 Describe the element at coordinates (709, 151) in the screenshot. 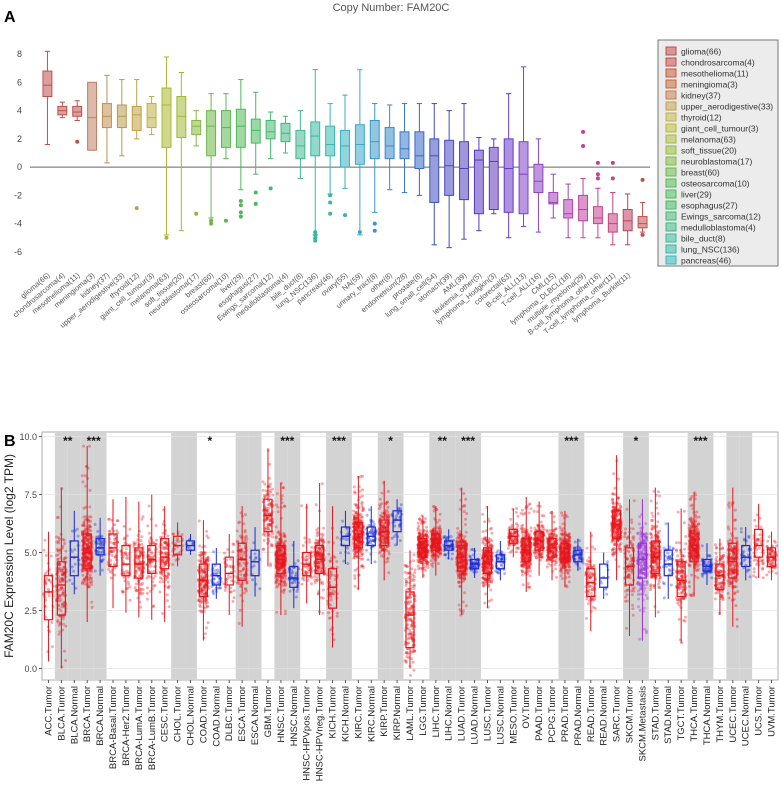

I see `legend-entry: soft_tissue(20)` at that location.